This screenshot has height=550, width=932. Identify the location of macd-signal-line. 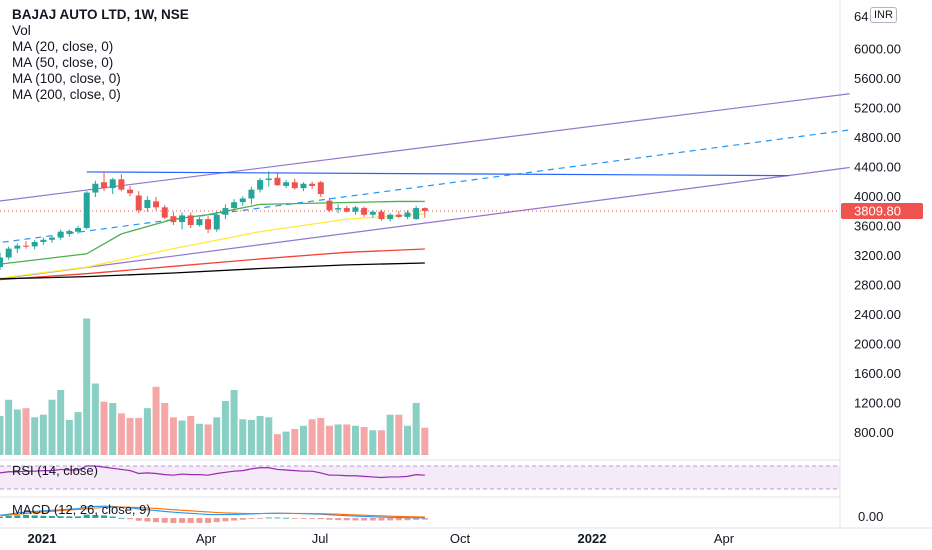
(212, 512).